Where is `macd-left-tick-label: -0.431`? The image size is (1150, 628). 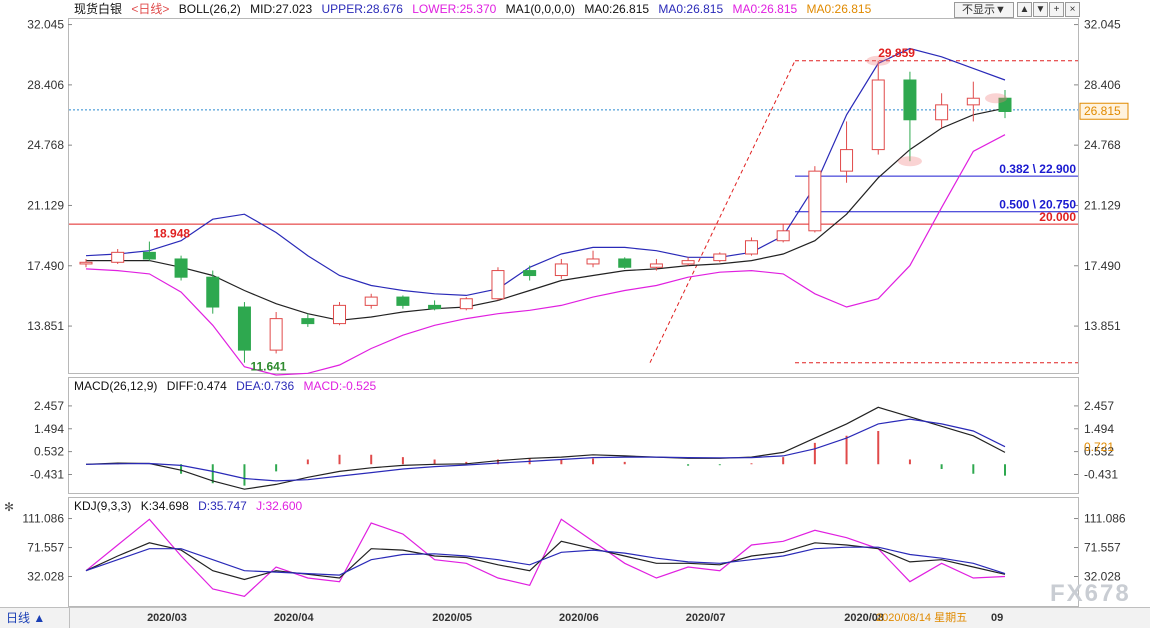
macd-left-tick-label: -0.431 is located at coordinates (47, 474).